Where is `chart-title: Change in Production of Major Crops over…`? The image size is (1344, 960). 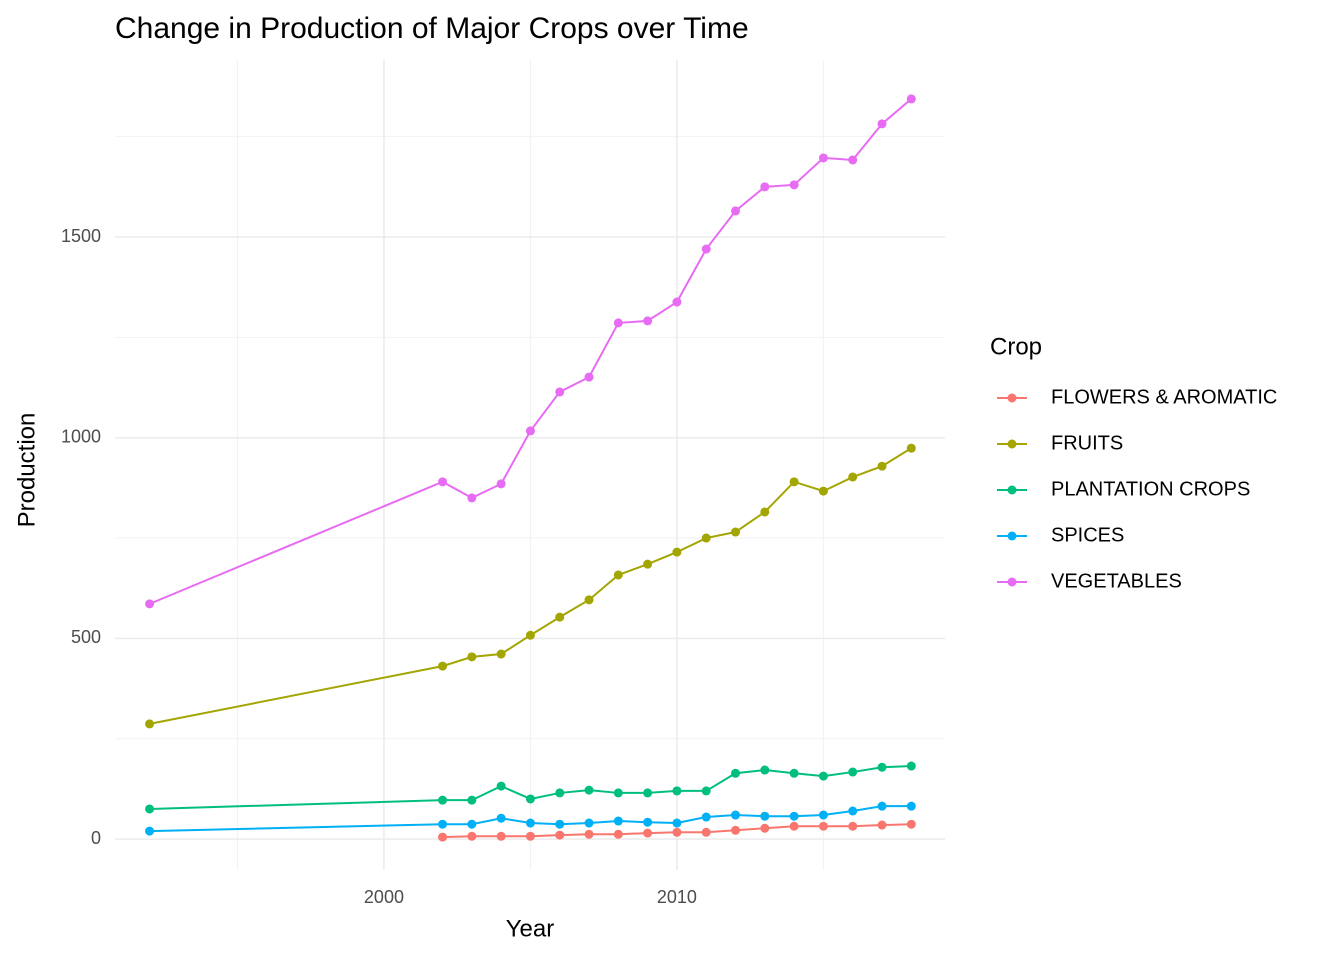 chart-title: Change in Production of Major Crops over… is located at coordinates (432, 28).